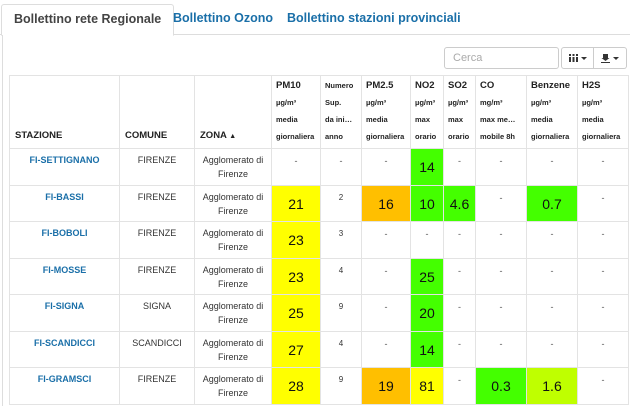 The image size is (630, 406). What do you see at coordinates (374, 18) in the screenshot?
I see `tab-bollettino-stazioni-provinciali: Bollettino stazioni provinciali` at bounding box center [374, 18].